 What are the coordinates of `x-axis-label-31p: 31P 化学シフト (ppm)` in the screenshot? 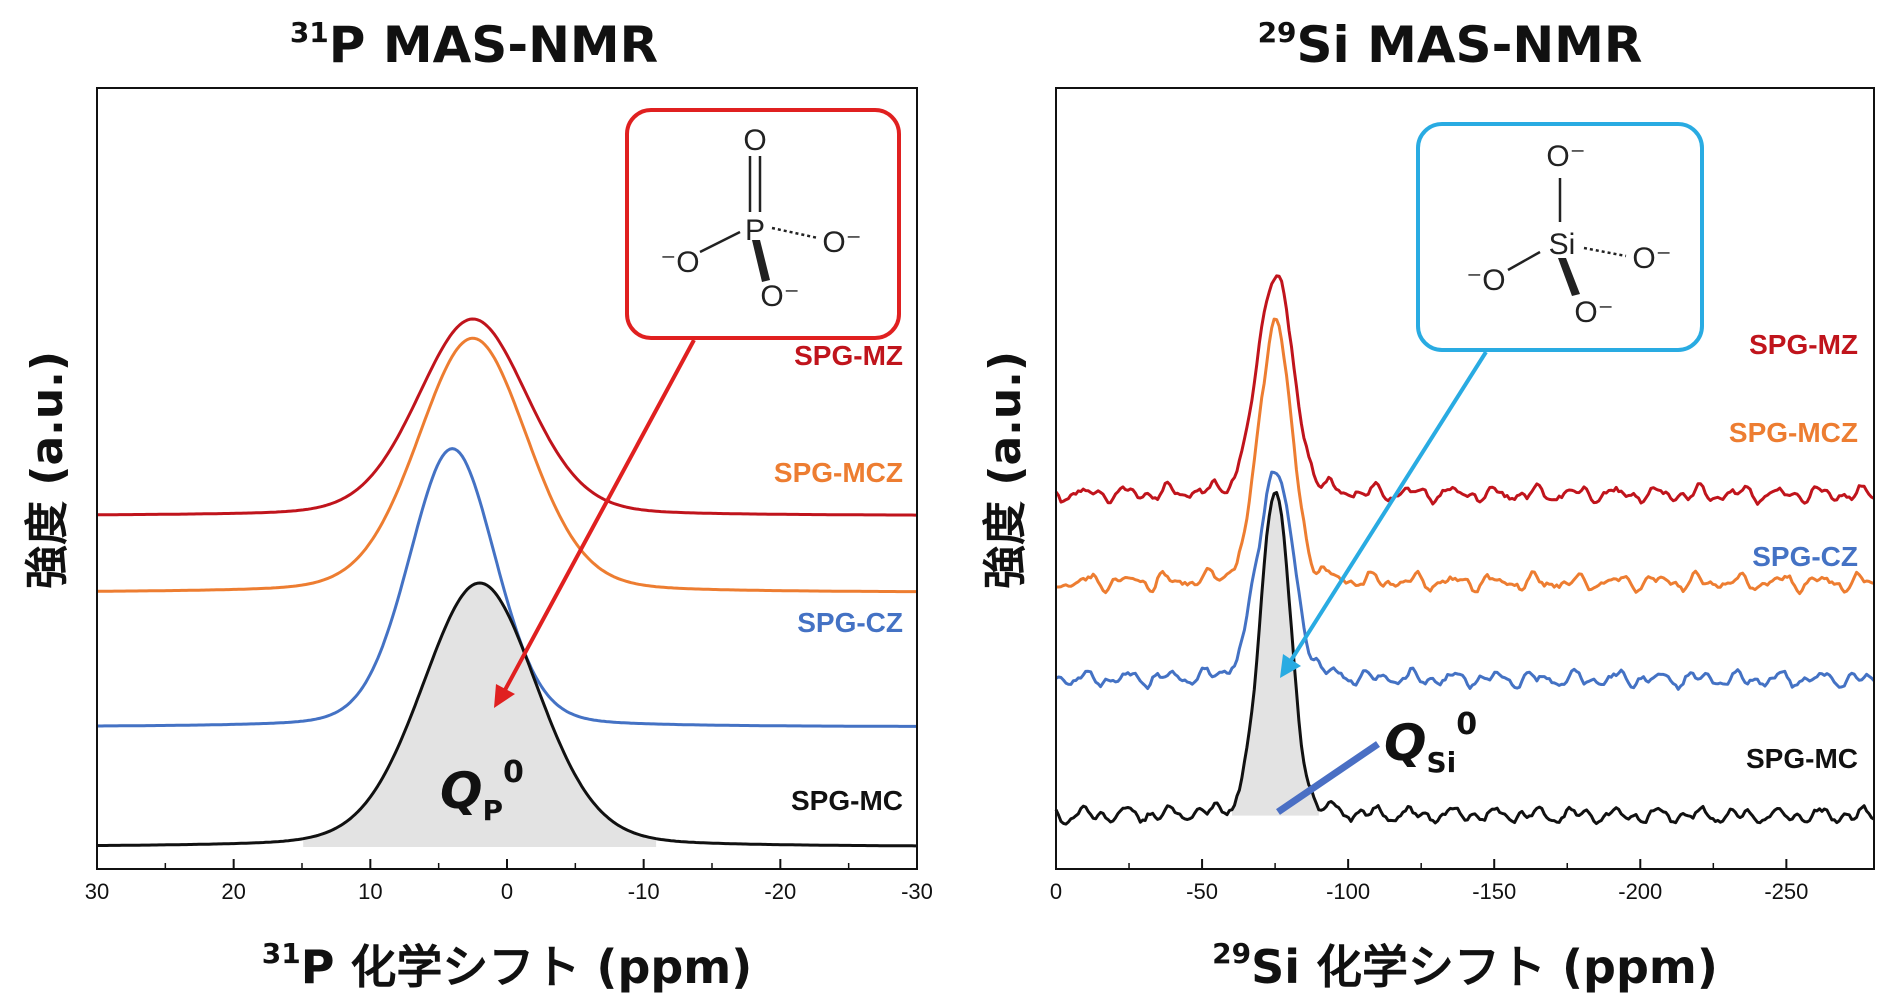 It's located at (507, 965).